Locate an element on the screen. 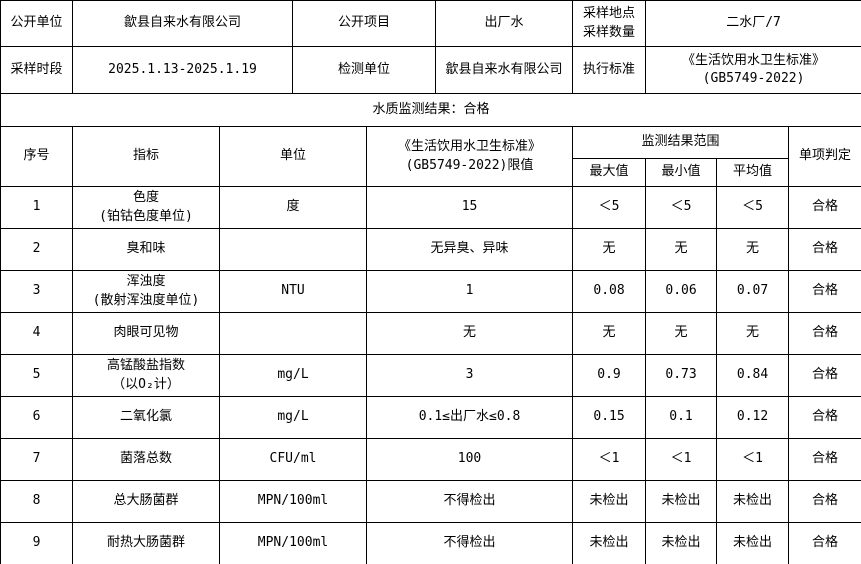  cell-min: ＜1 is located at coordinates (681, 459).